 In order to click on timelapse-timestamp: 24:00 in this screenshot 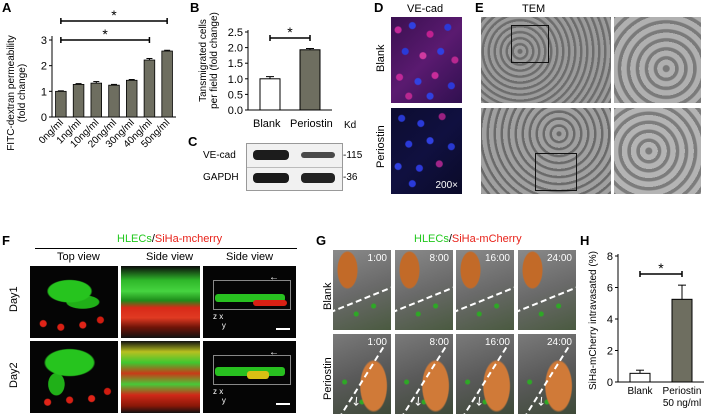, I will do `click(559, 258)`.